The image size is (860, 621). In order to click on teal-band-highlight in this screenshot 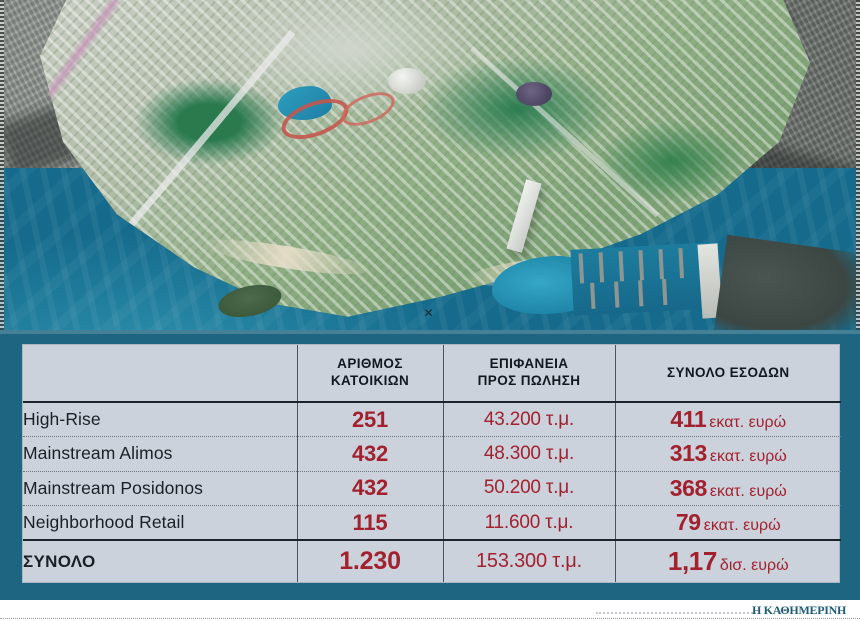, I will do `click(430, 332)`.